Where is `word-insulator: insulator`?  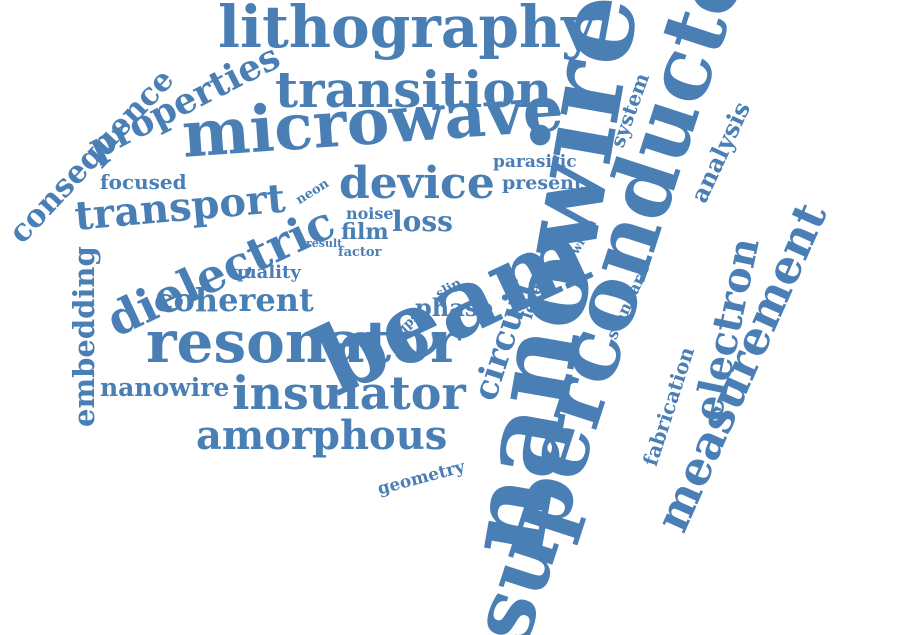
word-insulator: insulator is located at coordinates (349, 393).